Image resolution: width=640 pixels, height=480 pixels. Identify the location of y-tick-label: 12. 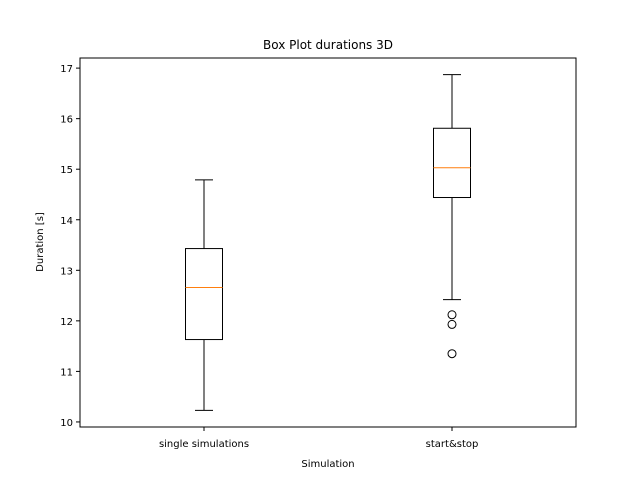
(66, 322).